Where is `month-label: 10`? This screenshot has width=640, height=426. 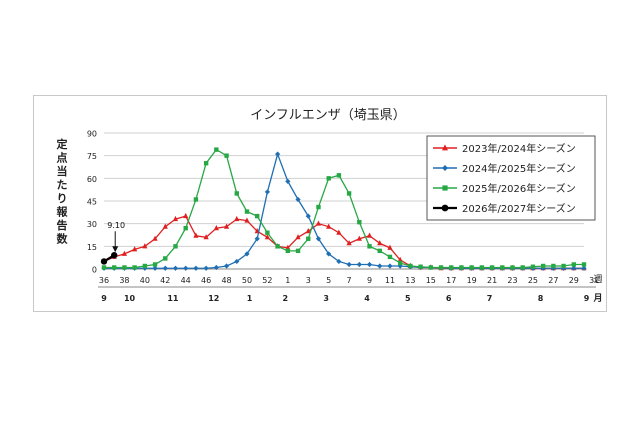
month-label: 10 is located at coordinates (130, 298).